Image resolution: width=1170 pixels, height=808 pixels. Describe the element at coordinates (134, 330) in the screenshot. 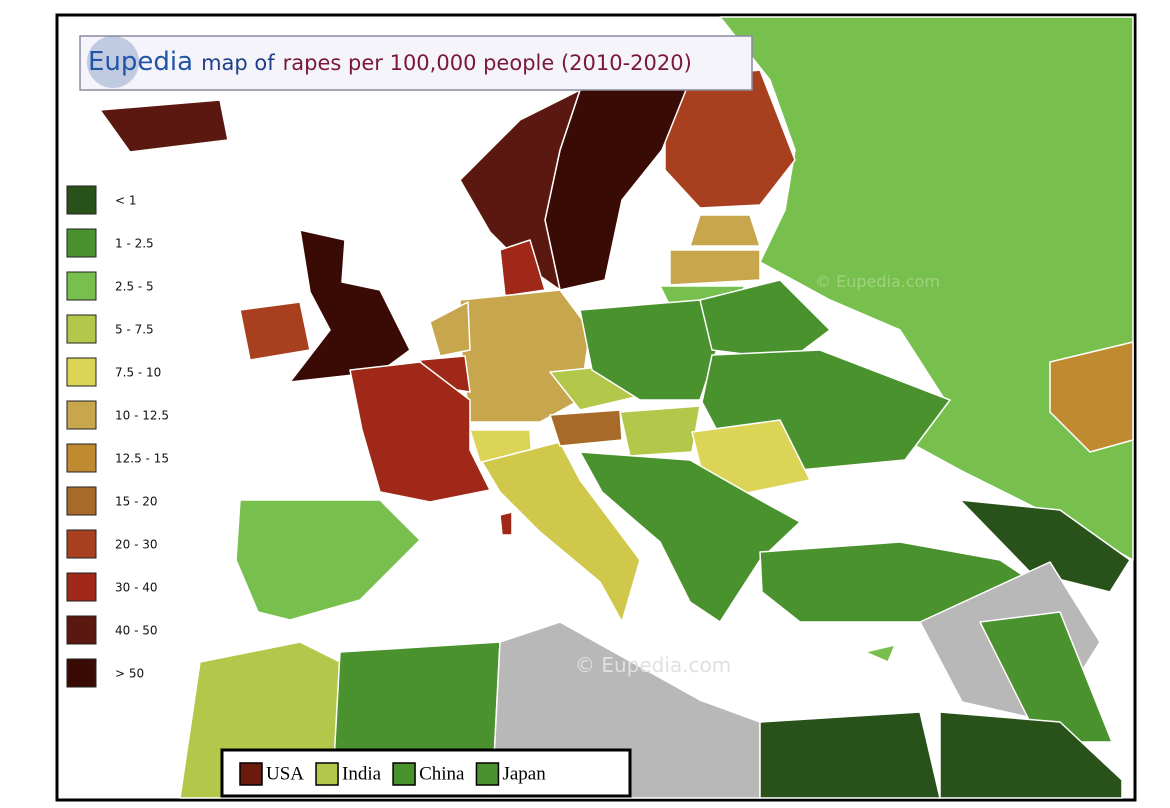

I see `legend-label: 5 - 7.5` at that location.